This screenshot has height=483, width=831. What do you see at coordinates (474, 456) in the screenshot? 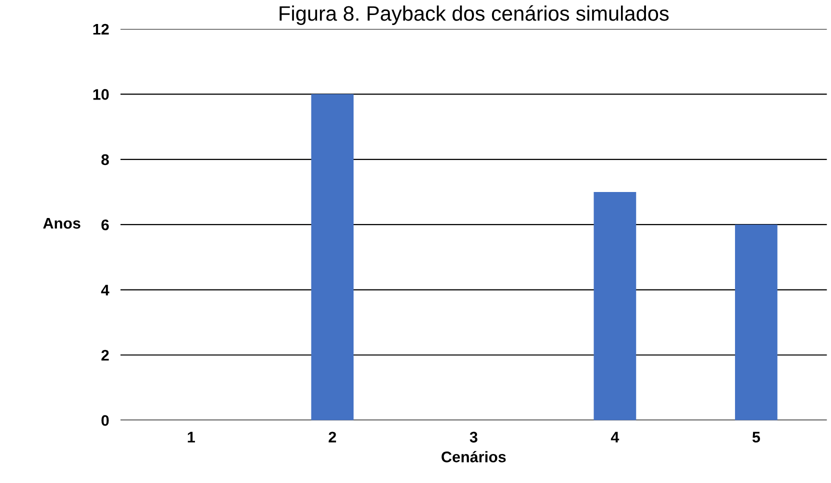
I see `x-axis-title: Cenários` at bounding box center [474, 456].